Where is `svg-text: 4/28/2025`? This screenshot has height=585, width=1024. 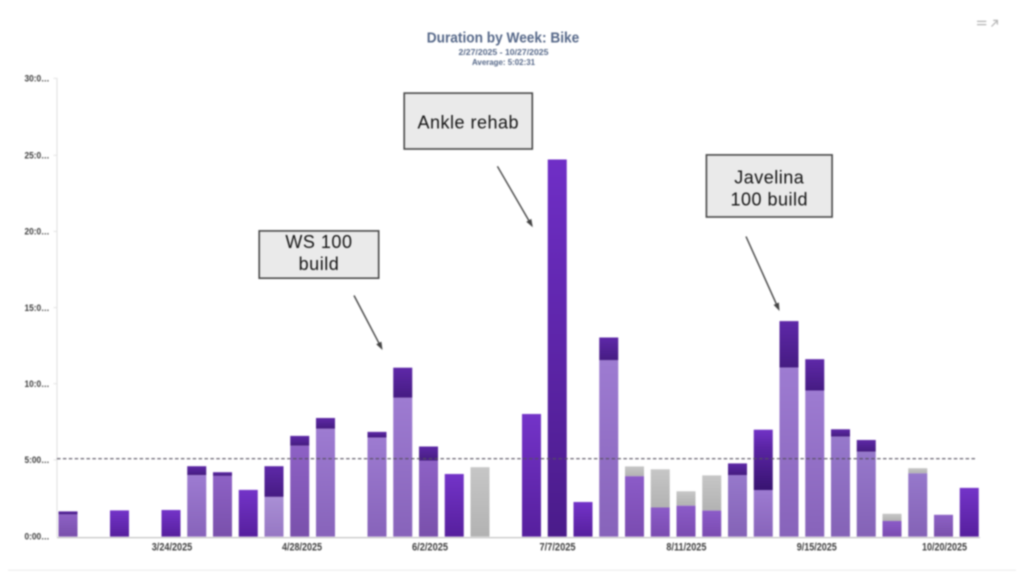
svg-text: 4/28/2025 is located at coordinates (302, 548).